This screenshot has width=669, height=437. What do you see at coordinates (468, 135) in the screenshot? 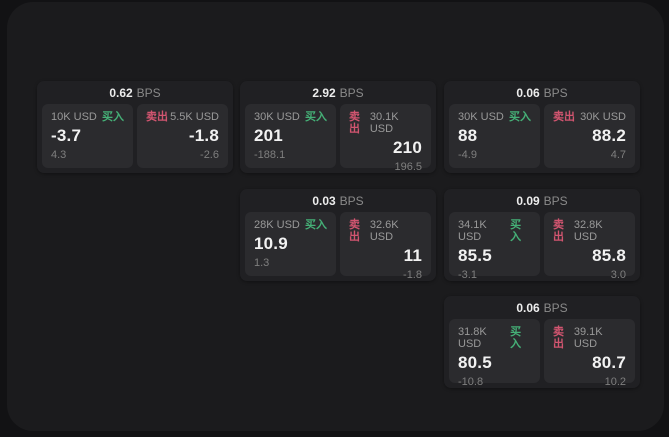
I see `buy-price: 88` at bounding box center [468, 135].